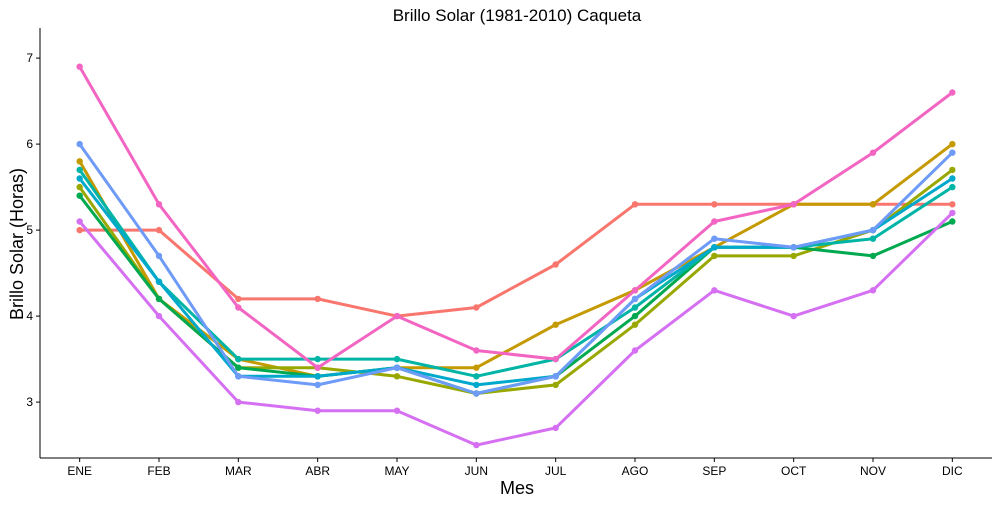 This screenshot has height=505, width=1000. Describe the element at coordinates (29, 144) in the screenshot. I see `y-tick-label: 6` at that location.